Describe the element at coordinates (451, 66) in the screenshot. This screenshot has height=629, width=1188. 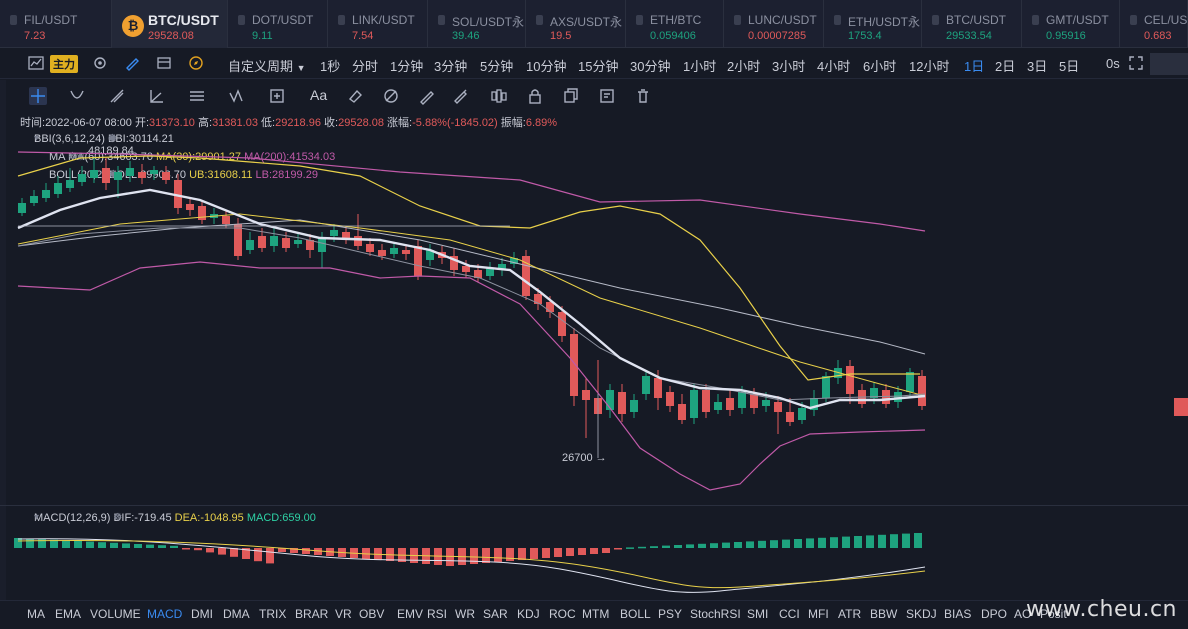
I see `period-option: 3分钟` at that location.